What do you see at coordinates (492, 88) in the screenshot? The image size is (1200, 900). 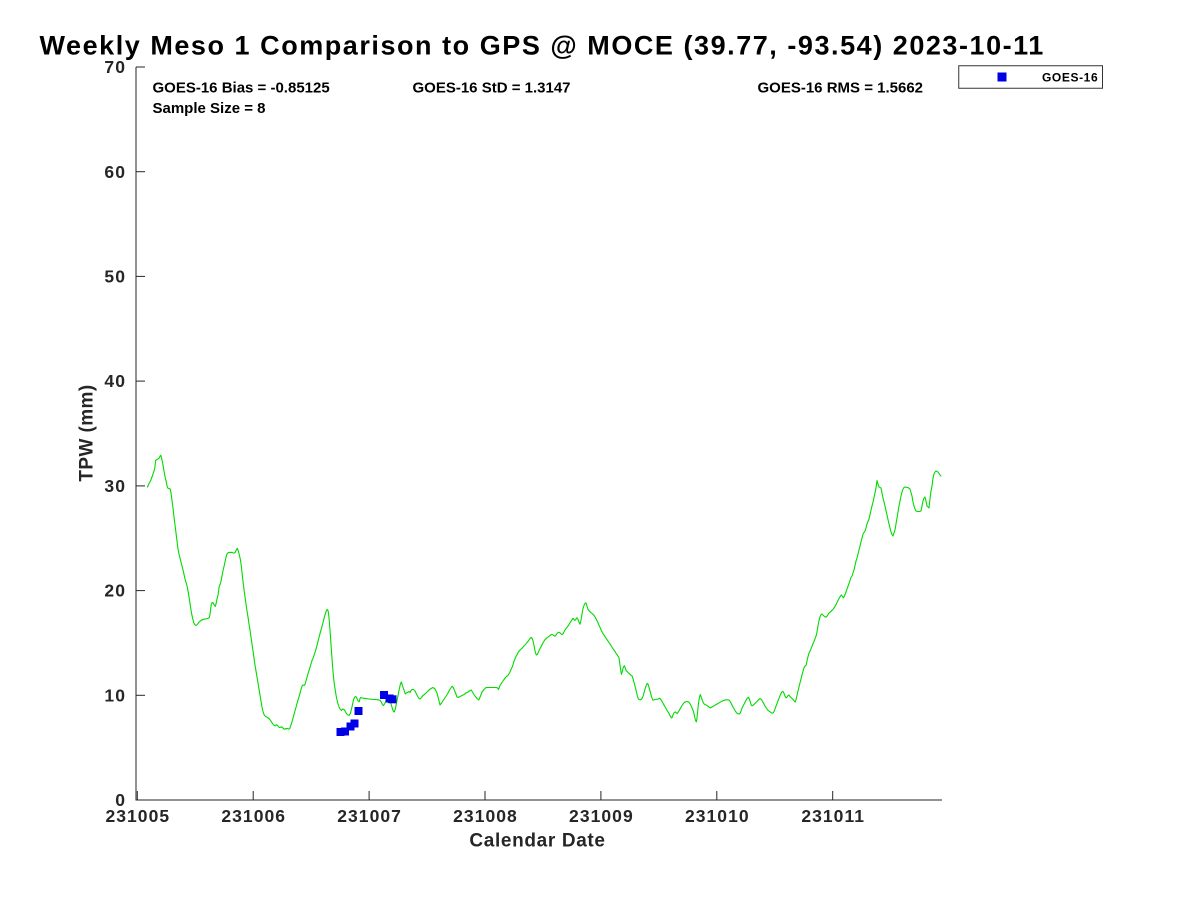 I see `svg-text: GOES-16 StD = 1.3147` at bounding box center [492, 88].